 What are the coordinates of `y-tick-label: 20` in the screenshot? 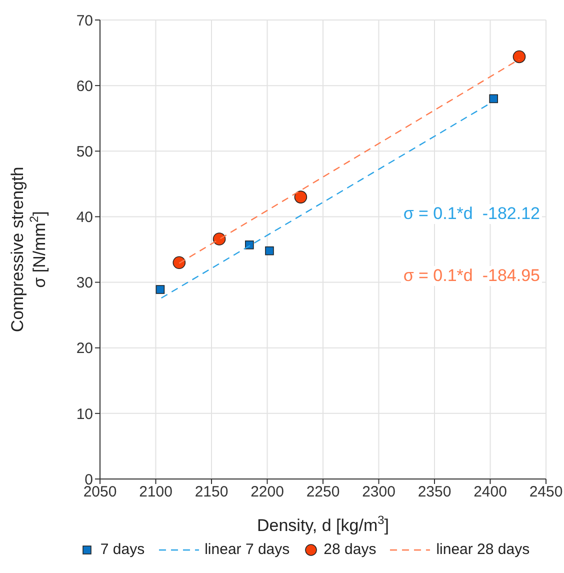 It's located at (84, 349).